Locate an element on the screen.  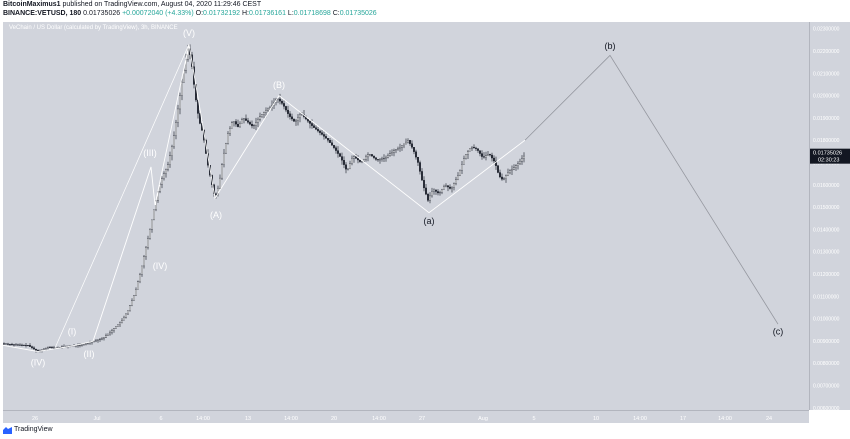
time-tick-label: 17 is located at coordinates (683, 419).